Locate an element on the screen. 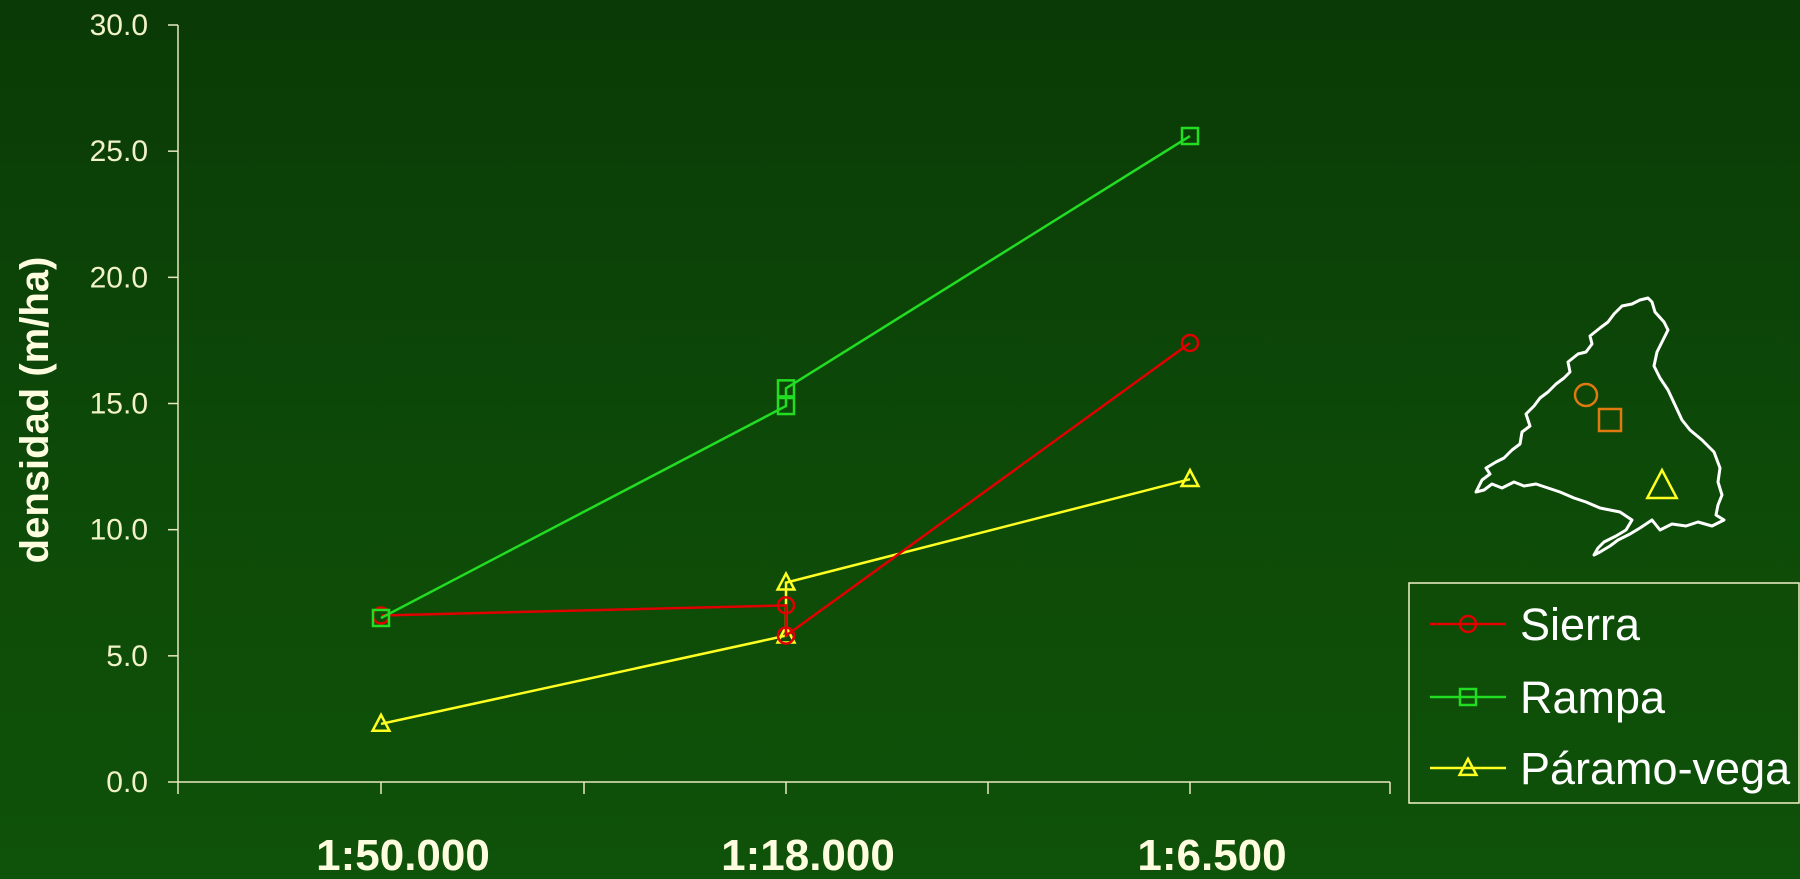 This screenshot has height=879, width=1800. x-tick-label: 1:6.500 is located at coordinates (1211, 855).